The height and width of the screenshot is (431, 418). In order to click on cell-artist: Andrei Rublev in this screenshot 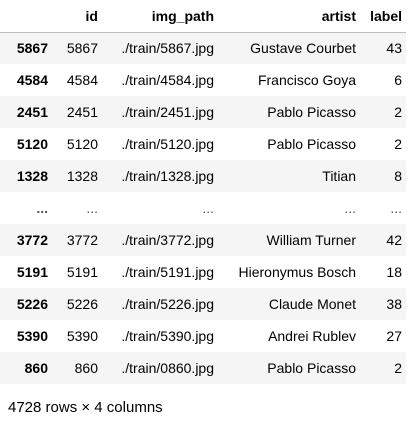, I will do `click(312, 336)`.